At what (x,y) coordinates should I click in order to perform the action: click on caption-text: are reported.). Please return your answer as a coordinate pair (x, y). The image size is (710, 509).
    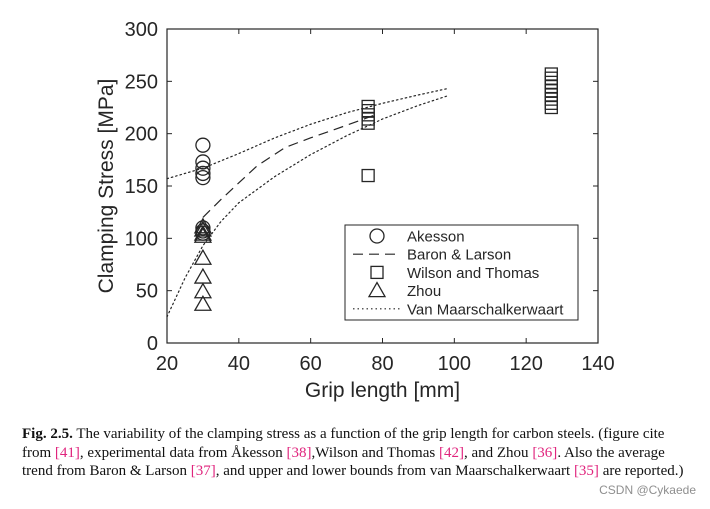
    Looking at the image, I should click on (641, 471).